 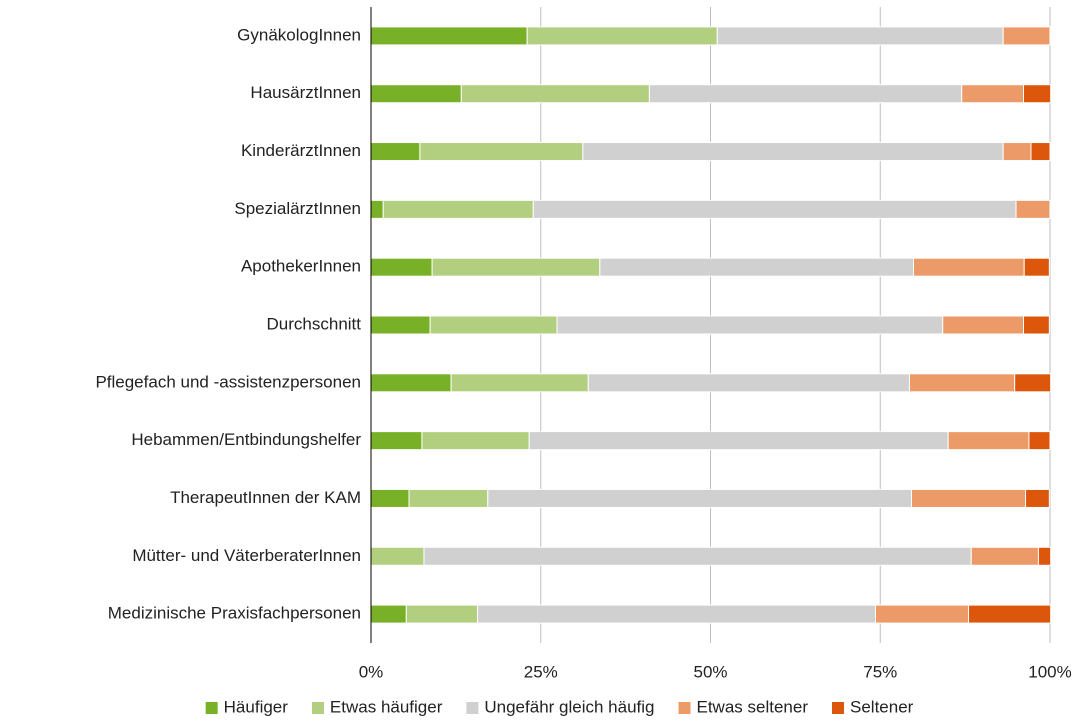 I want to click on y-tick-label: Mütter- und VäterberaterInnen, so click(x=246, y=555).